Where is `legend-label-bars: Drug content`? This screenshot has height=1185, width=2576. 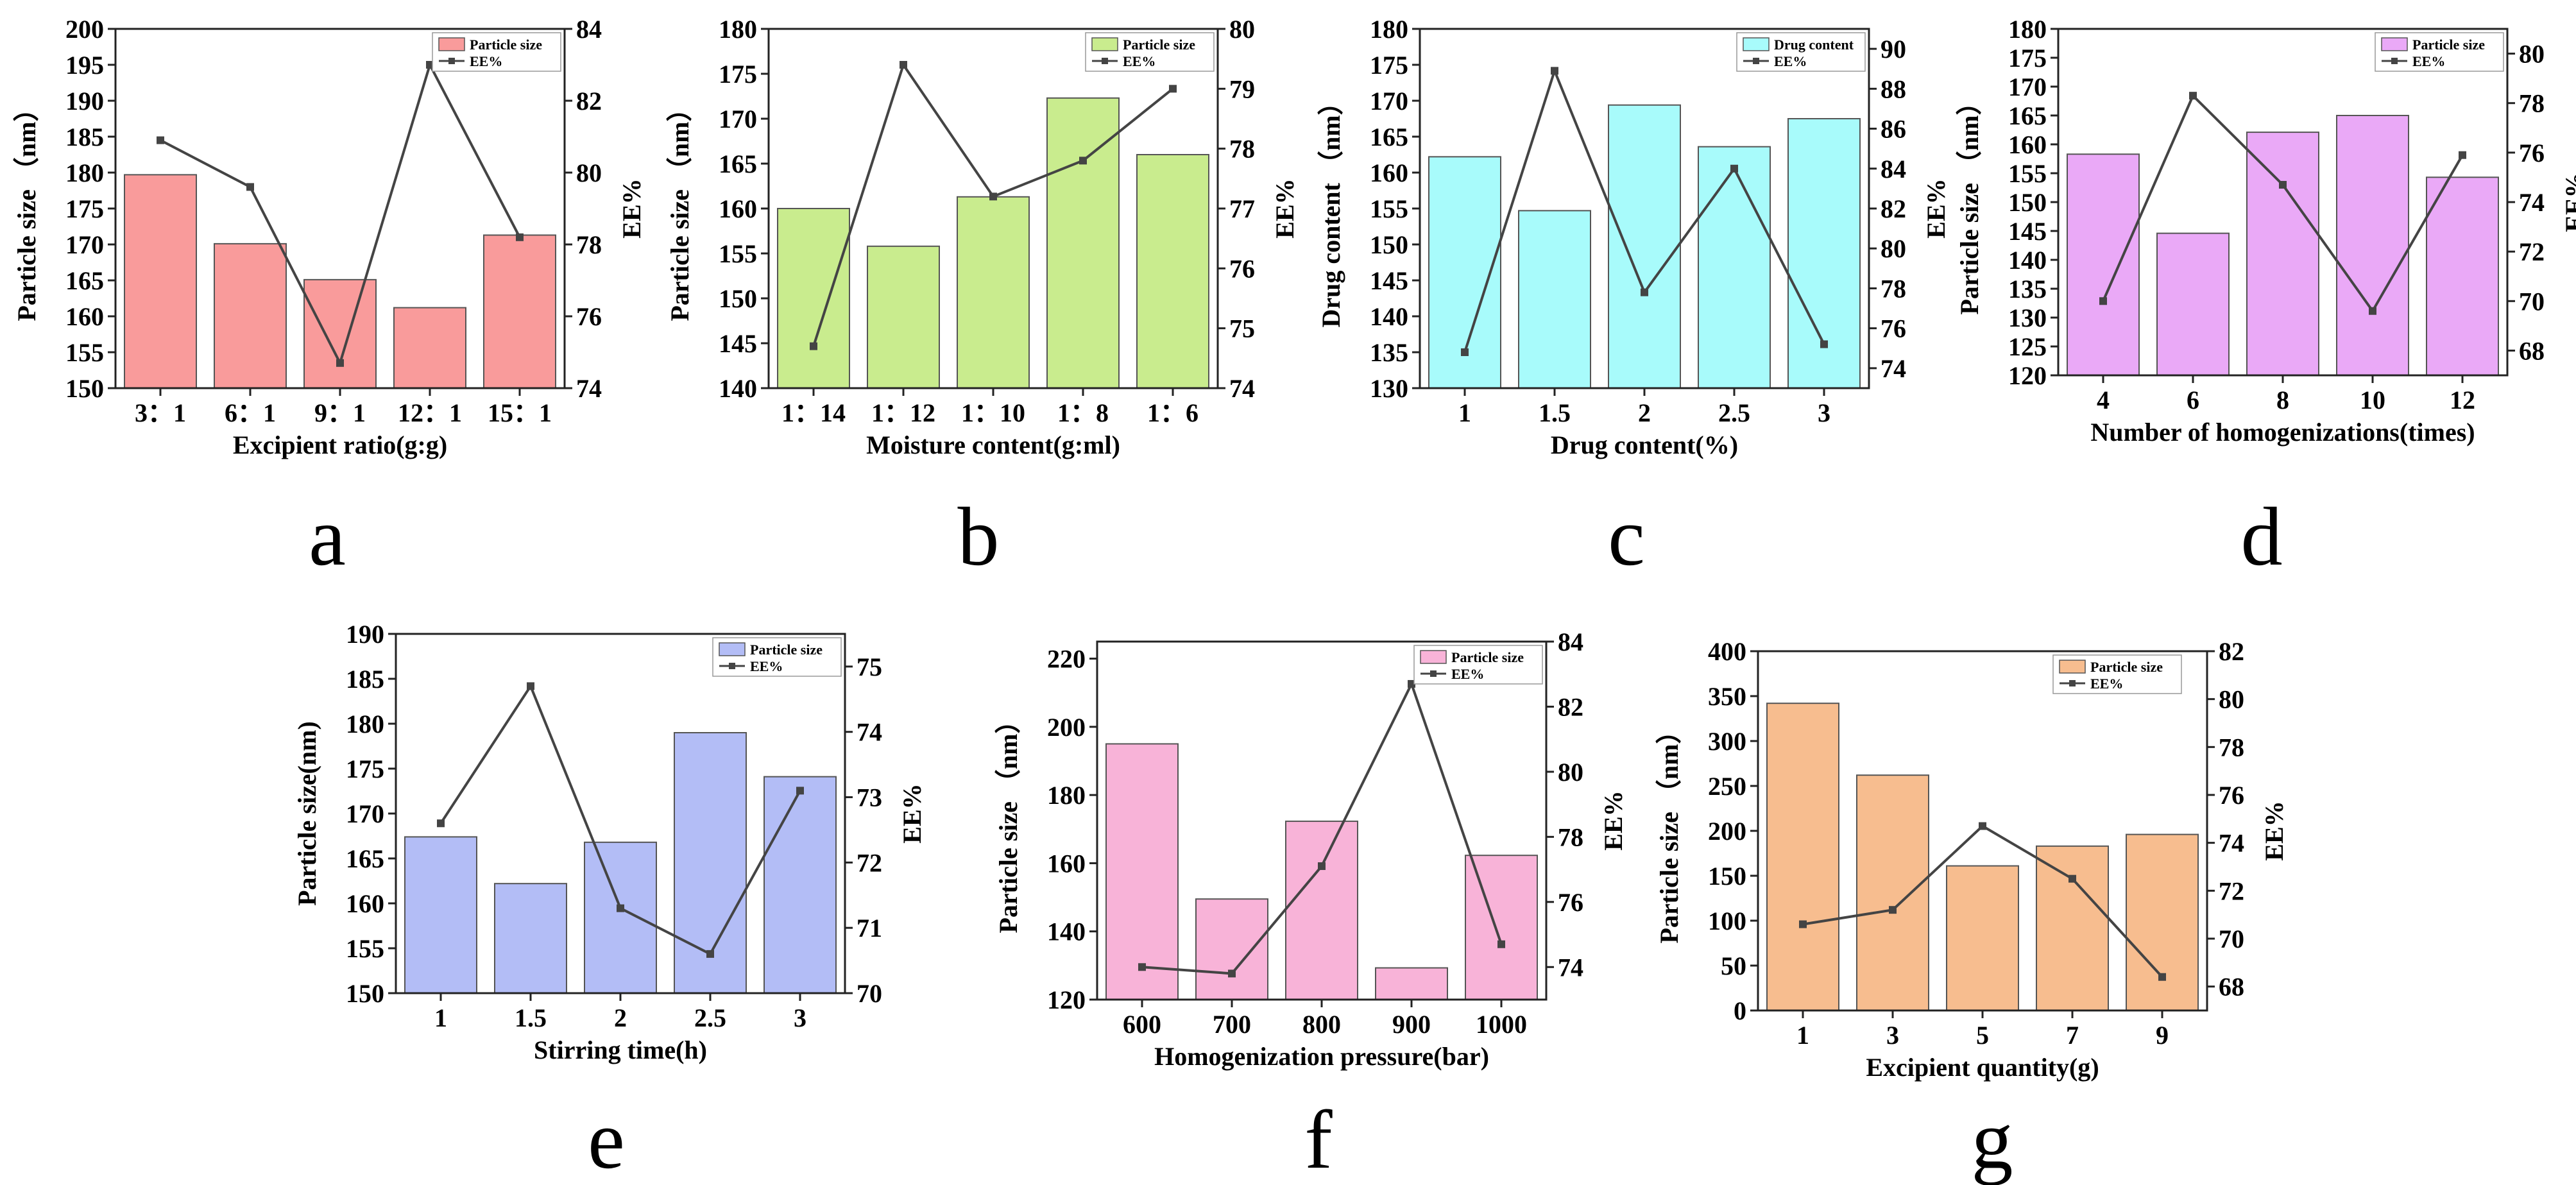 legend-label-bars: Drug content is located at coordinates (1814, 45).